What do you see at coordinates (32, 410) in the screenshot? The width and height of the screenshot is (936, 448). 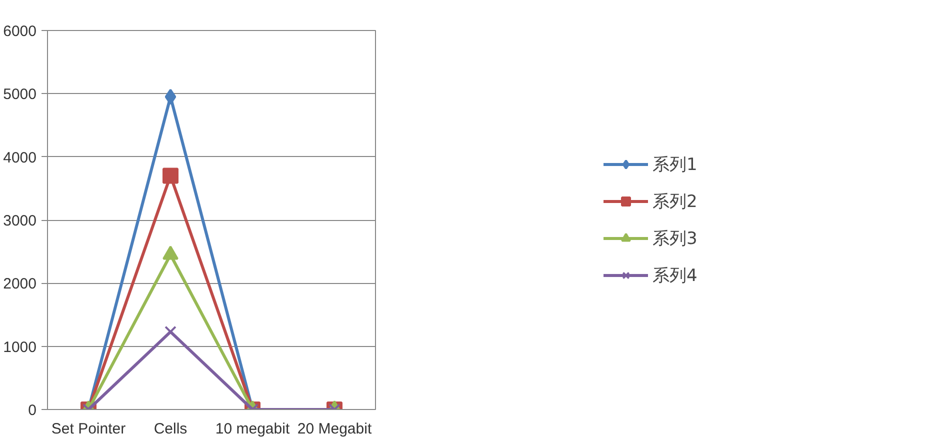 I see `y-tick-label: 0` at bounding box center [32, 410].